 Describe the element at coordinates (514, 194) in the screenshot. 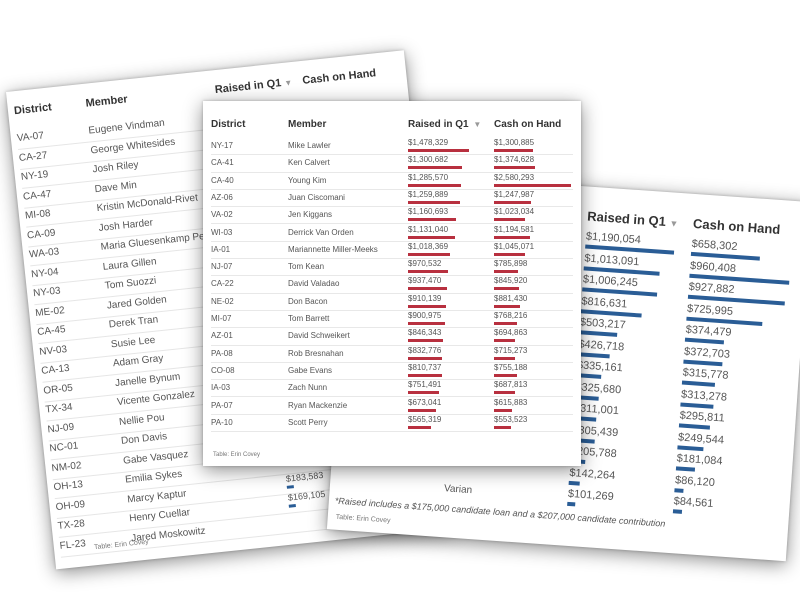

I see `cash-value: $1,247,987` at that location.